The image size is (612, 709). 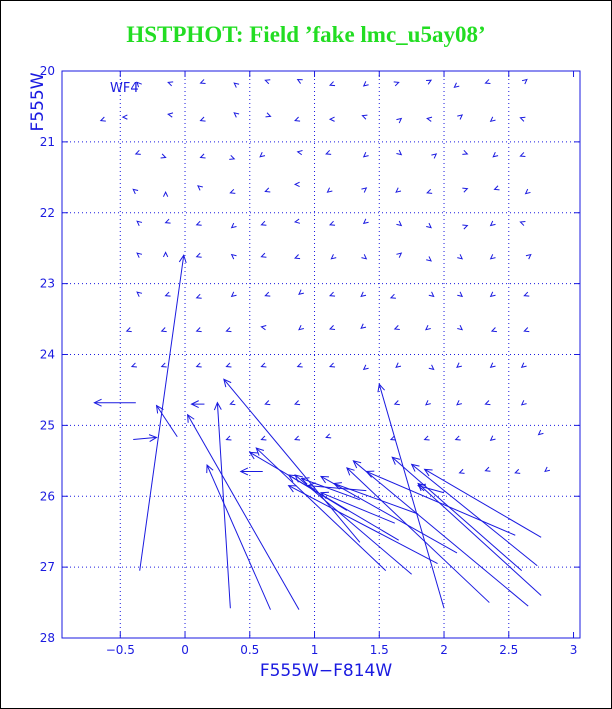 What do you see at coordinates (306, 34) in the screenshot?
I see `chart-title: HSTPHOT: Field ’fake lmc_u5ay08’` at bounding box center [306, 34].